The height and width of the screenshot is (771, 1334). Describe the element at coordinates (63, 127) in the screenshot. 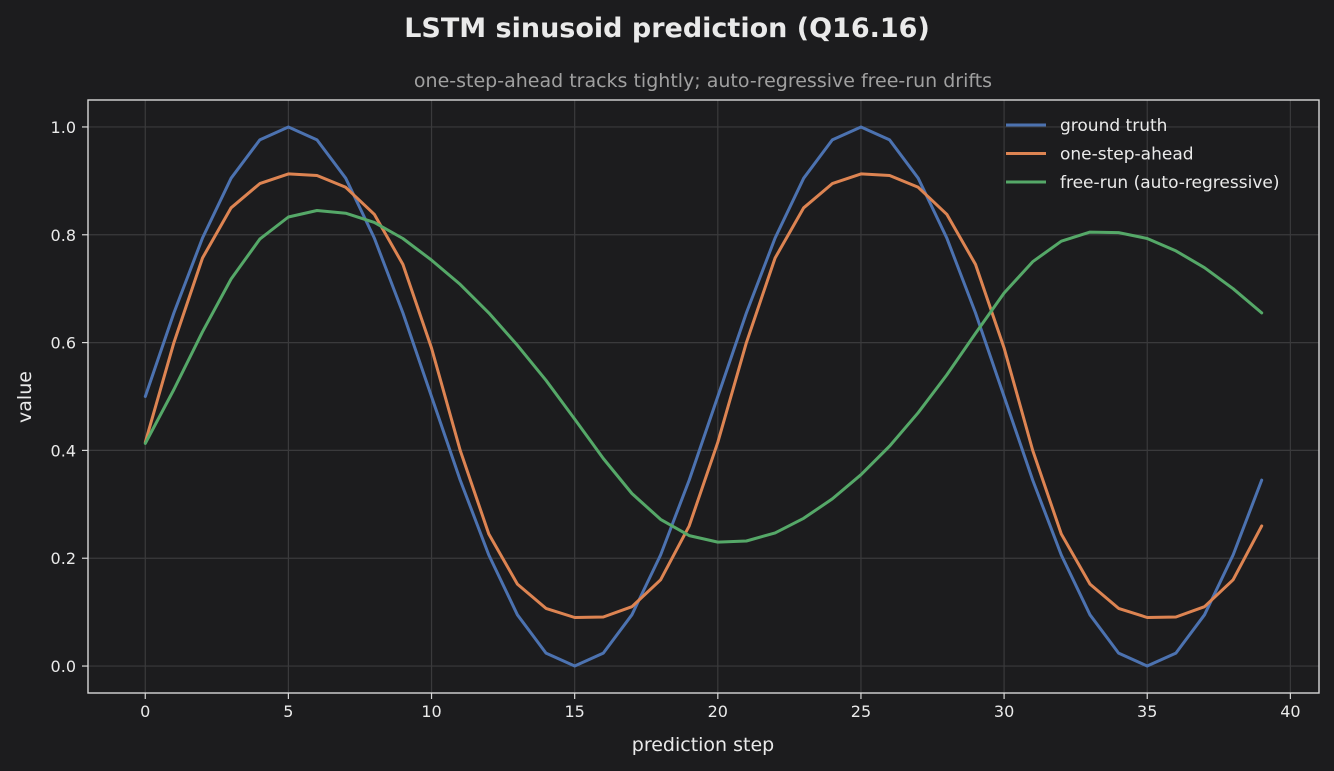

I see `y-tick-label: 1.0` at that location.